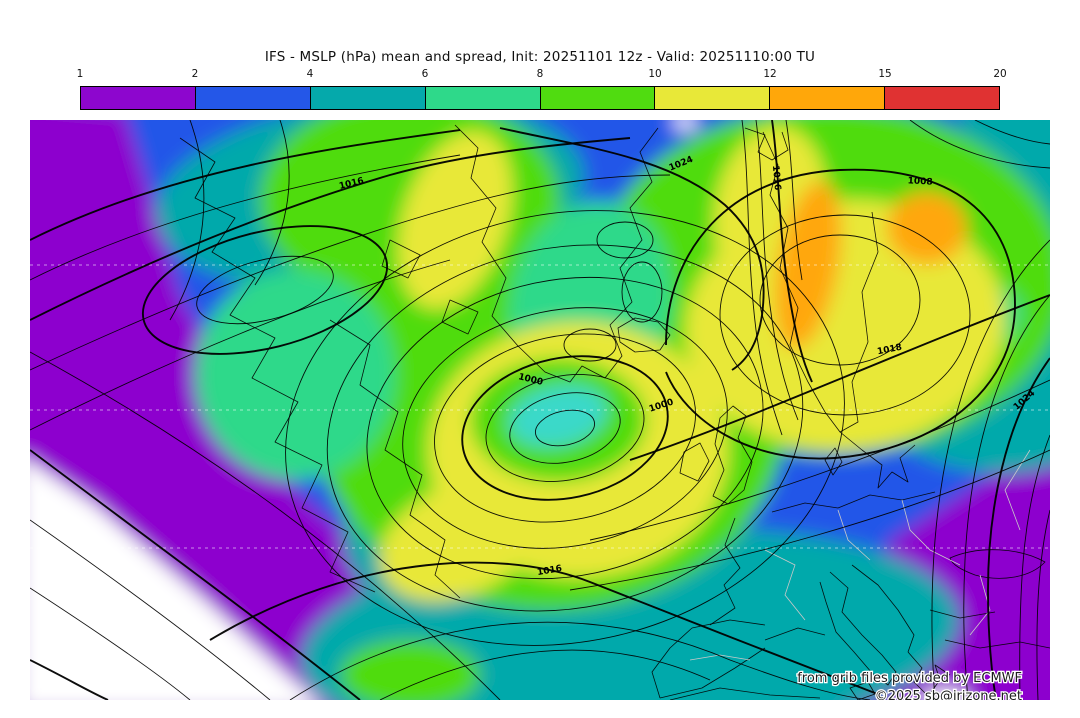 The width and height of the screenshot is (1080, 718). Describe the element at coordinates (920, 181) in the screenshot. I see `isobar-label: 1008` at that location.